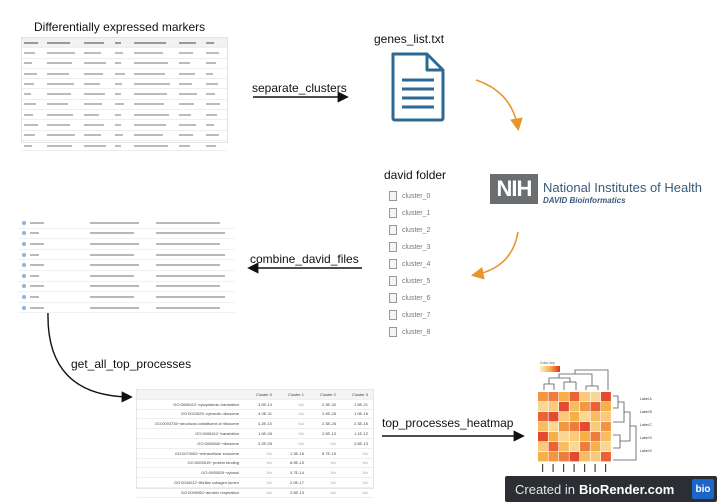  What do you see at coordinates (409, 230) in the screenshot?
I see `folder-file-item: cluster_2` at bounding box center [409, 230].